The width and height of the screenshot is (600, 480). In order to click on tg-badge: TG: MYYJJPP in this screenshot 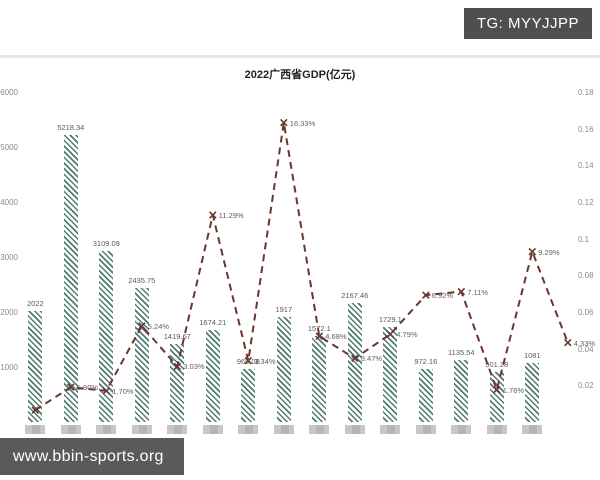, I will do `click(527, 23)`.